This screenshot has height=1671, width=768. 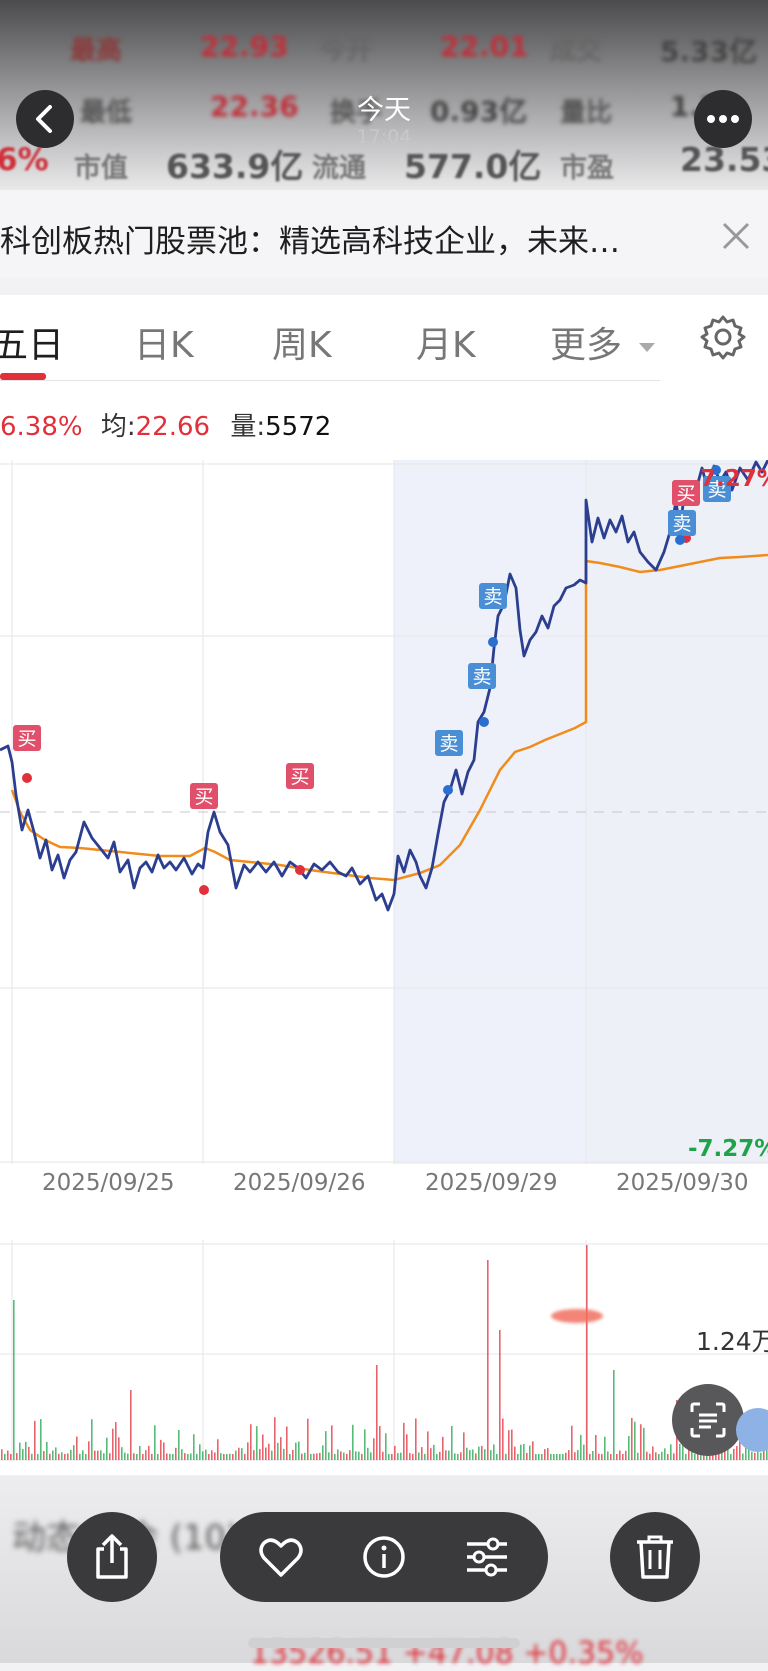 I want to click on promo-banner, so click(x=384, y=234).